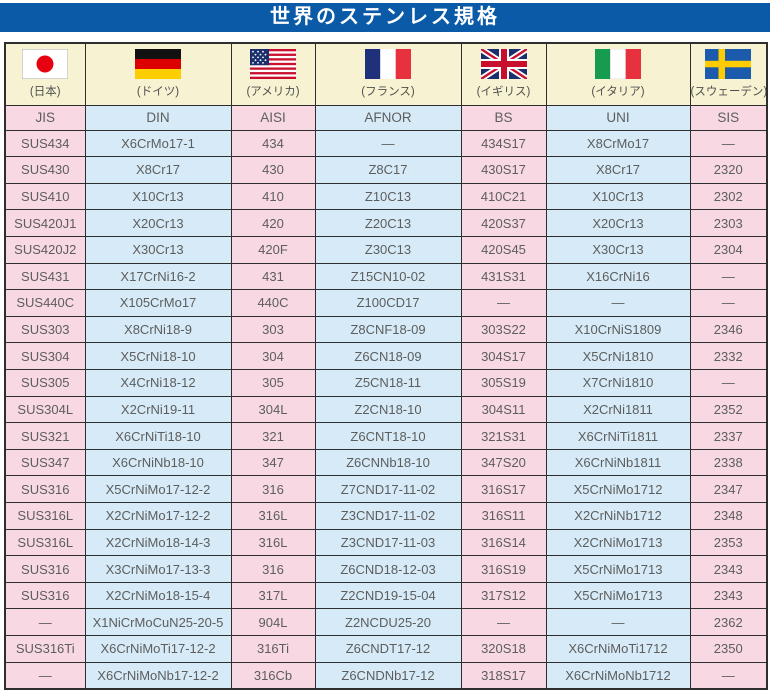 The width and height of the screenshot is (770, 698). Describe the element at coordinates (273, 249) in the screenshot. I see `table-cell: 420F` at that location.